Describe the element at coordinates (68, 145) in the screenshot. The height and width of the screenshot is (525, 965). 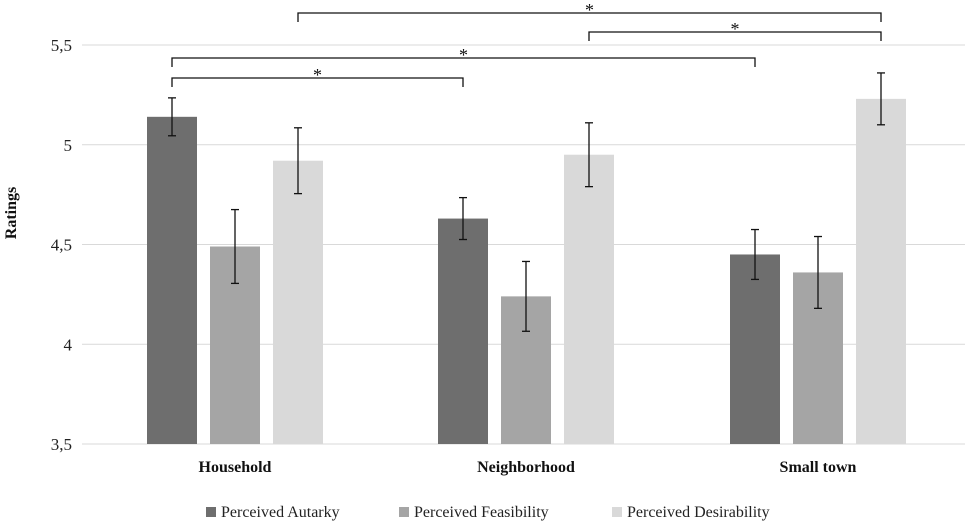
I see `y-tick-label: 5` at that location.